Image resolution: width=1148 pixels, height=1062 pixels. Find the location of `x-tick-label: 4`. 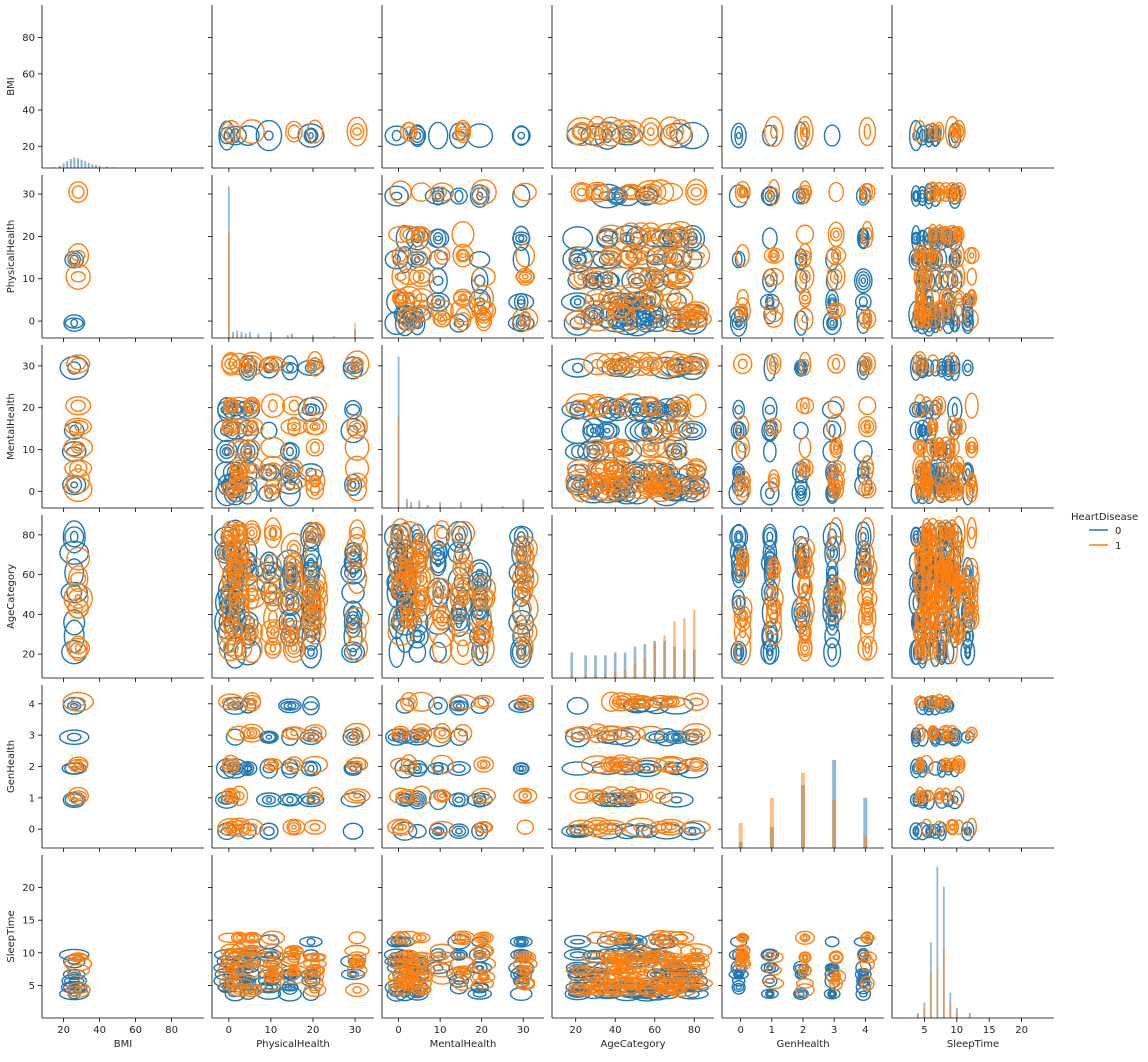

x-tick-label: 4 is located at coordinates (865, 1030).